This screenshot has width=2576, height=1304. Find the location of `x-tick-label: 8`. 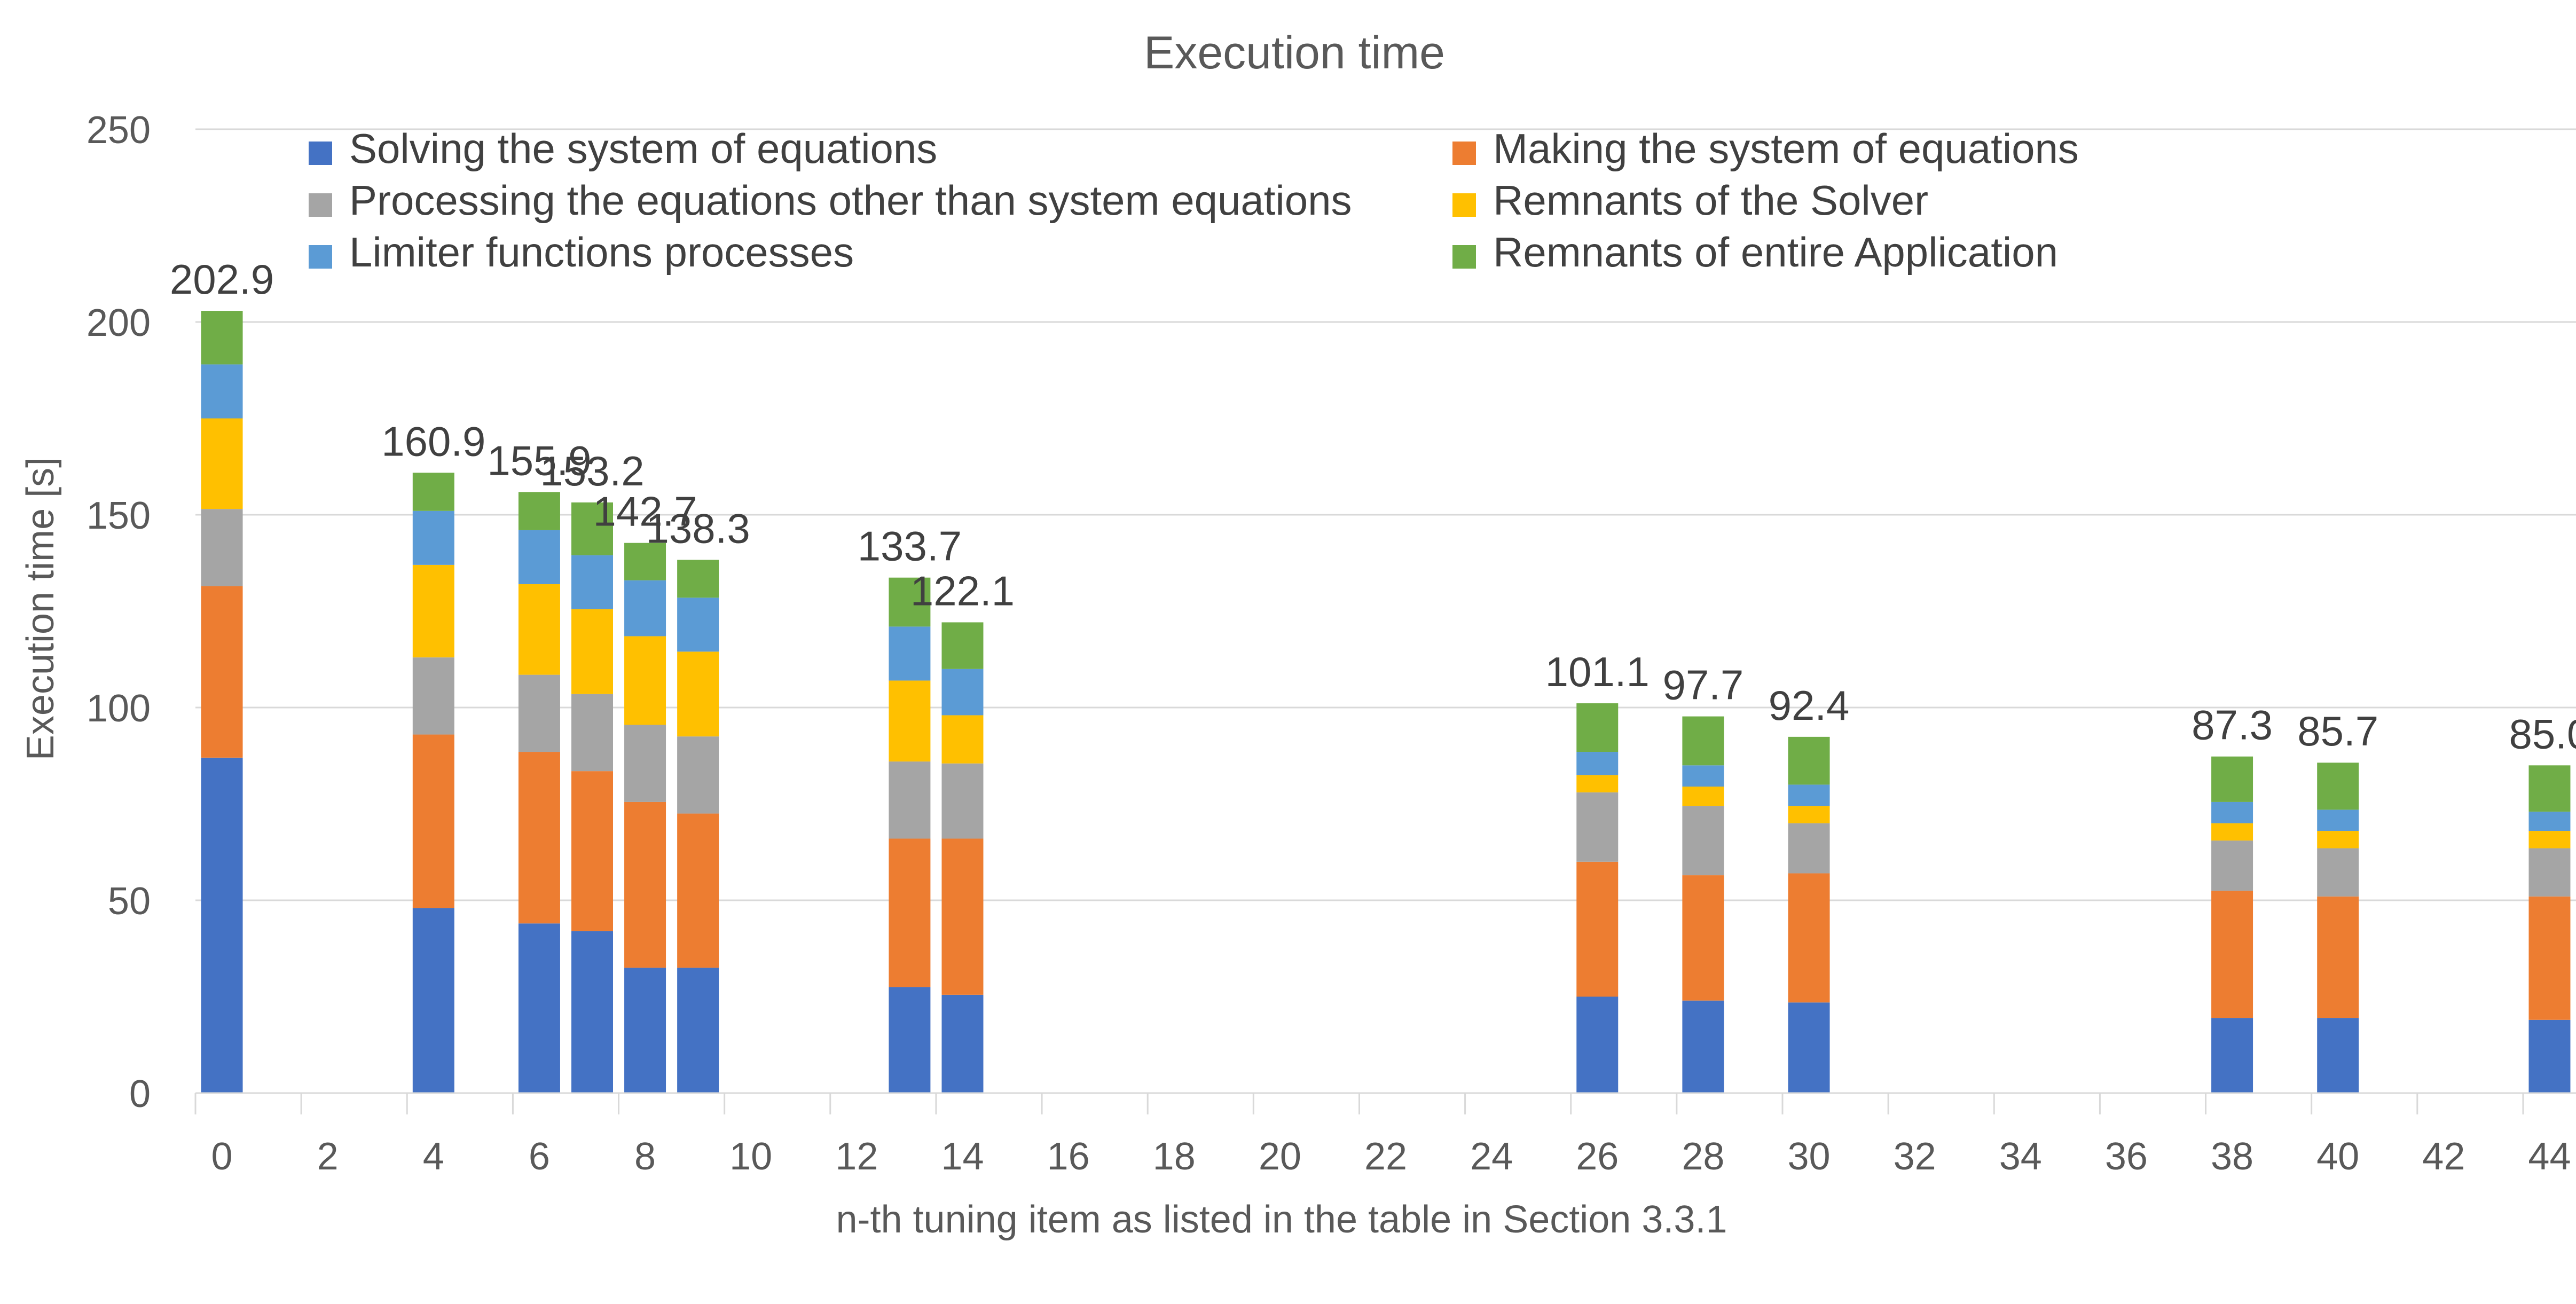

x-tick-label: 8 is located at coordinates (645, 1156).